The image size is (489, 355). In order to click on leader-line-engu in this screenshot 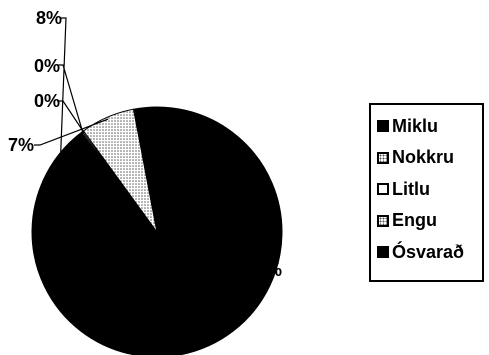, I will do `click(71, 132)`.